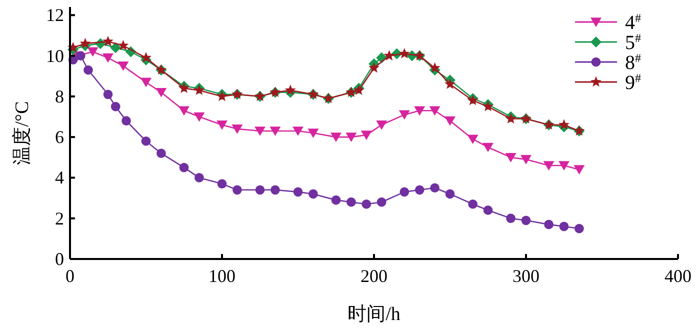 This screenshot has width=700, height=328. Describe the element at coordinates (55, 15) in the screenshot. I see `y-tick-label: 12` at that location.